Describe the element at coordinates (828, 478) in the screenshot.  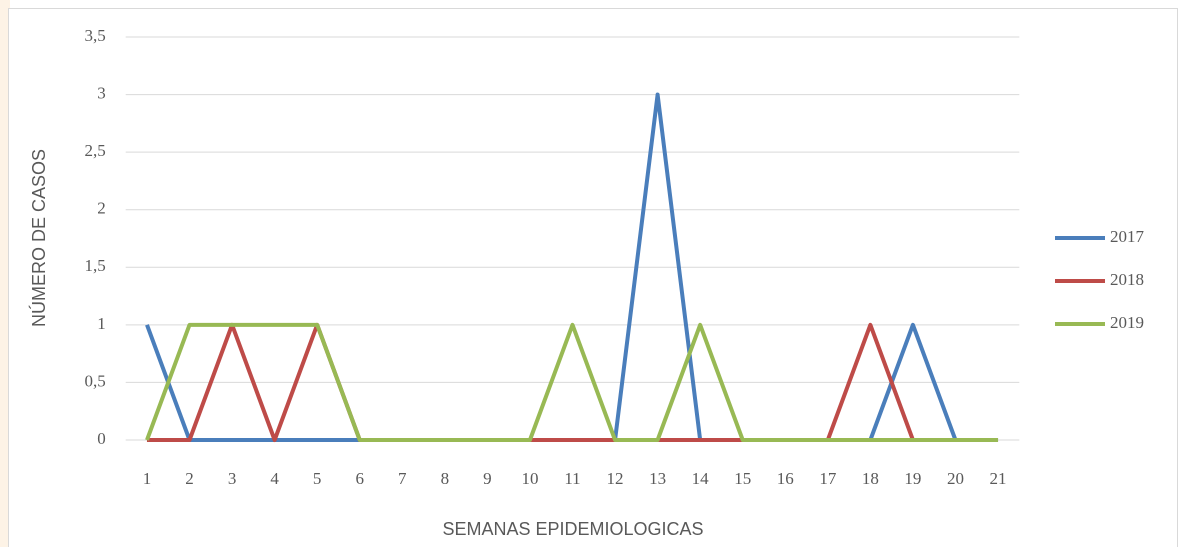
I see `x-tick-label: 17` at that location.